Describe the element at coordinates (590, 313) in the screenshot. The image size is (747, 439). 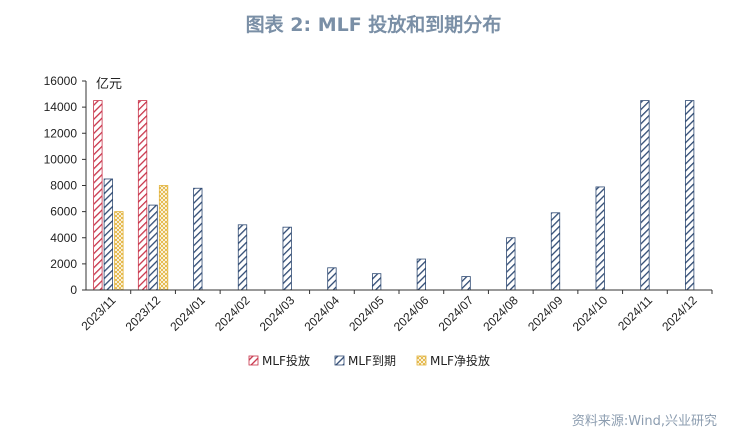
I see `x-tick-label: 2024/10` at that location.